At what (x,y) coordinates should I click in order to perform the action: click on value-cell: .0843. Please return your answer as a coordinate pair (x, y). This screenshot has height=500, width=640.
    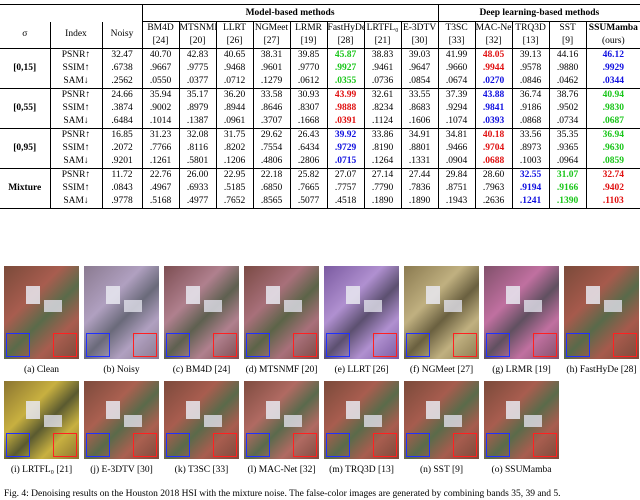
    Looking at the image, I should click on (122, 188).